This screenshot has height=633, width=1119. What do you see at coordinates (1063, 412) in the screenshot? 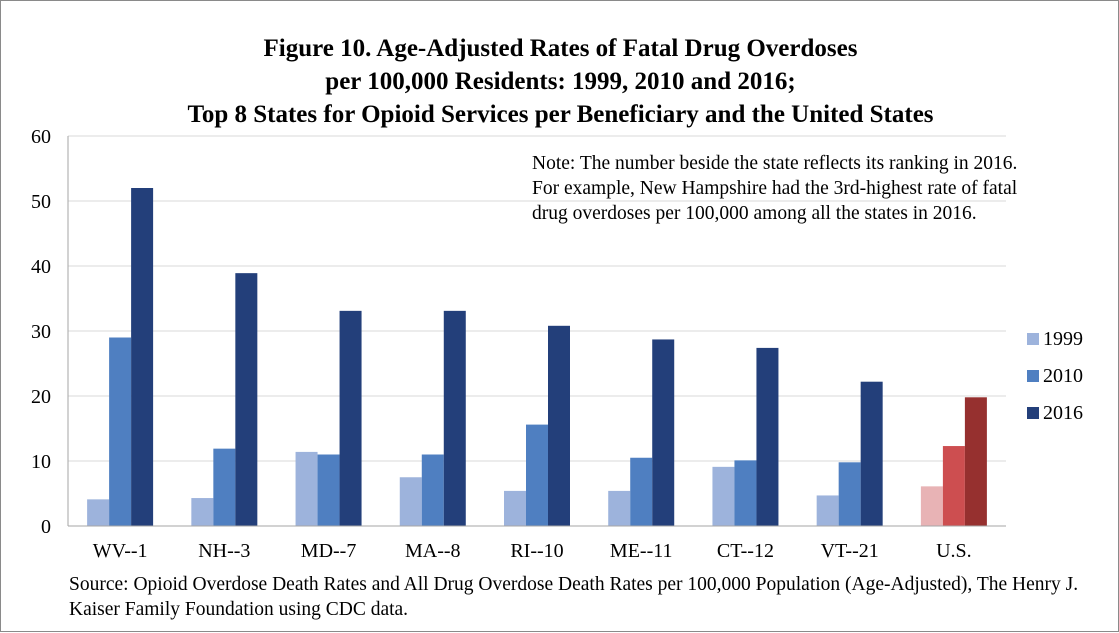
I see `legend-label-2016: 2016` at bounding box center [1063, 412].